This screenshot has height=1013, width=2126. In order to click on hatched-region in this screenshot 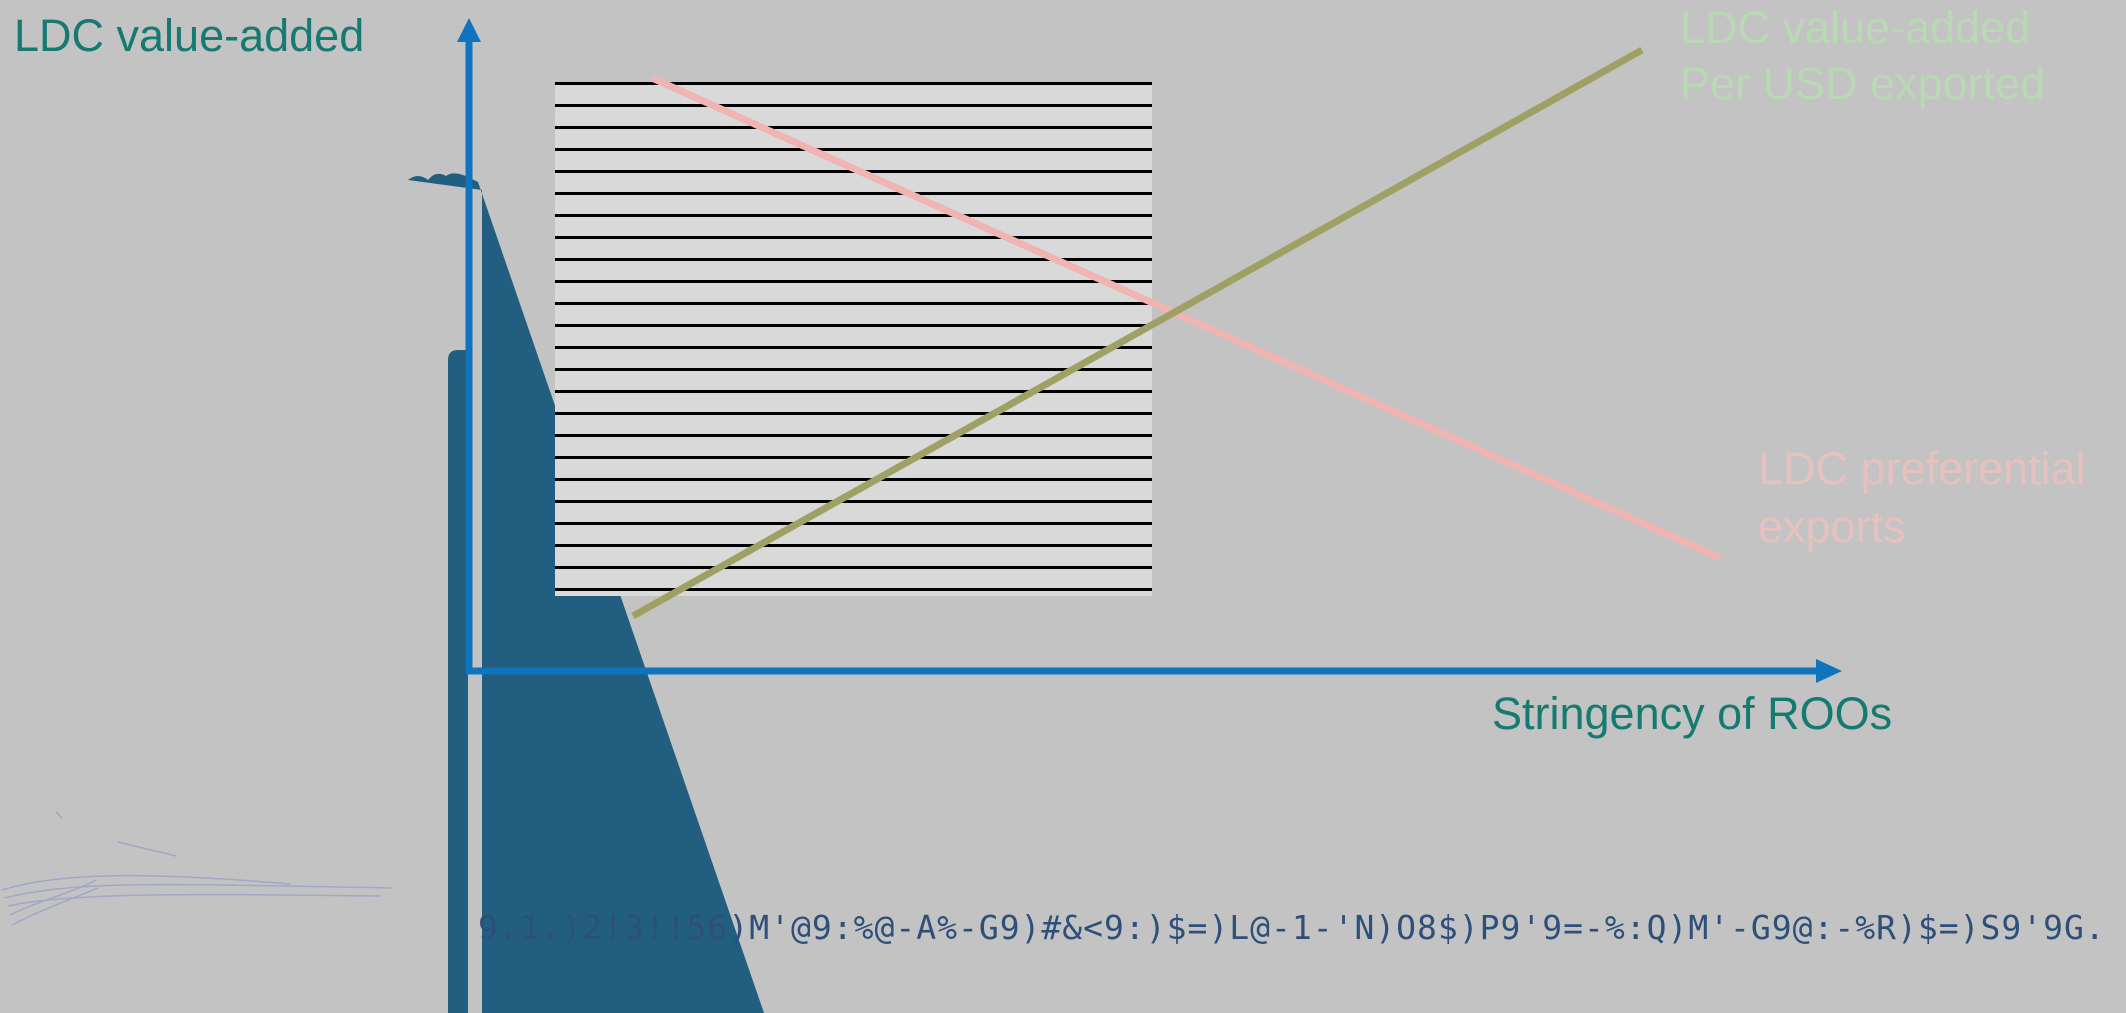, I will do `click(853, 339)`.